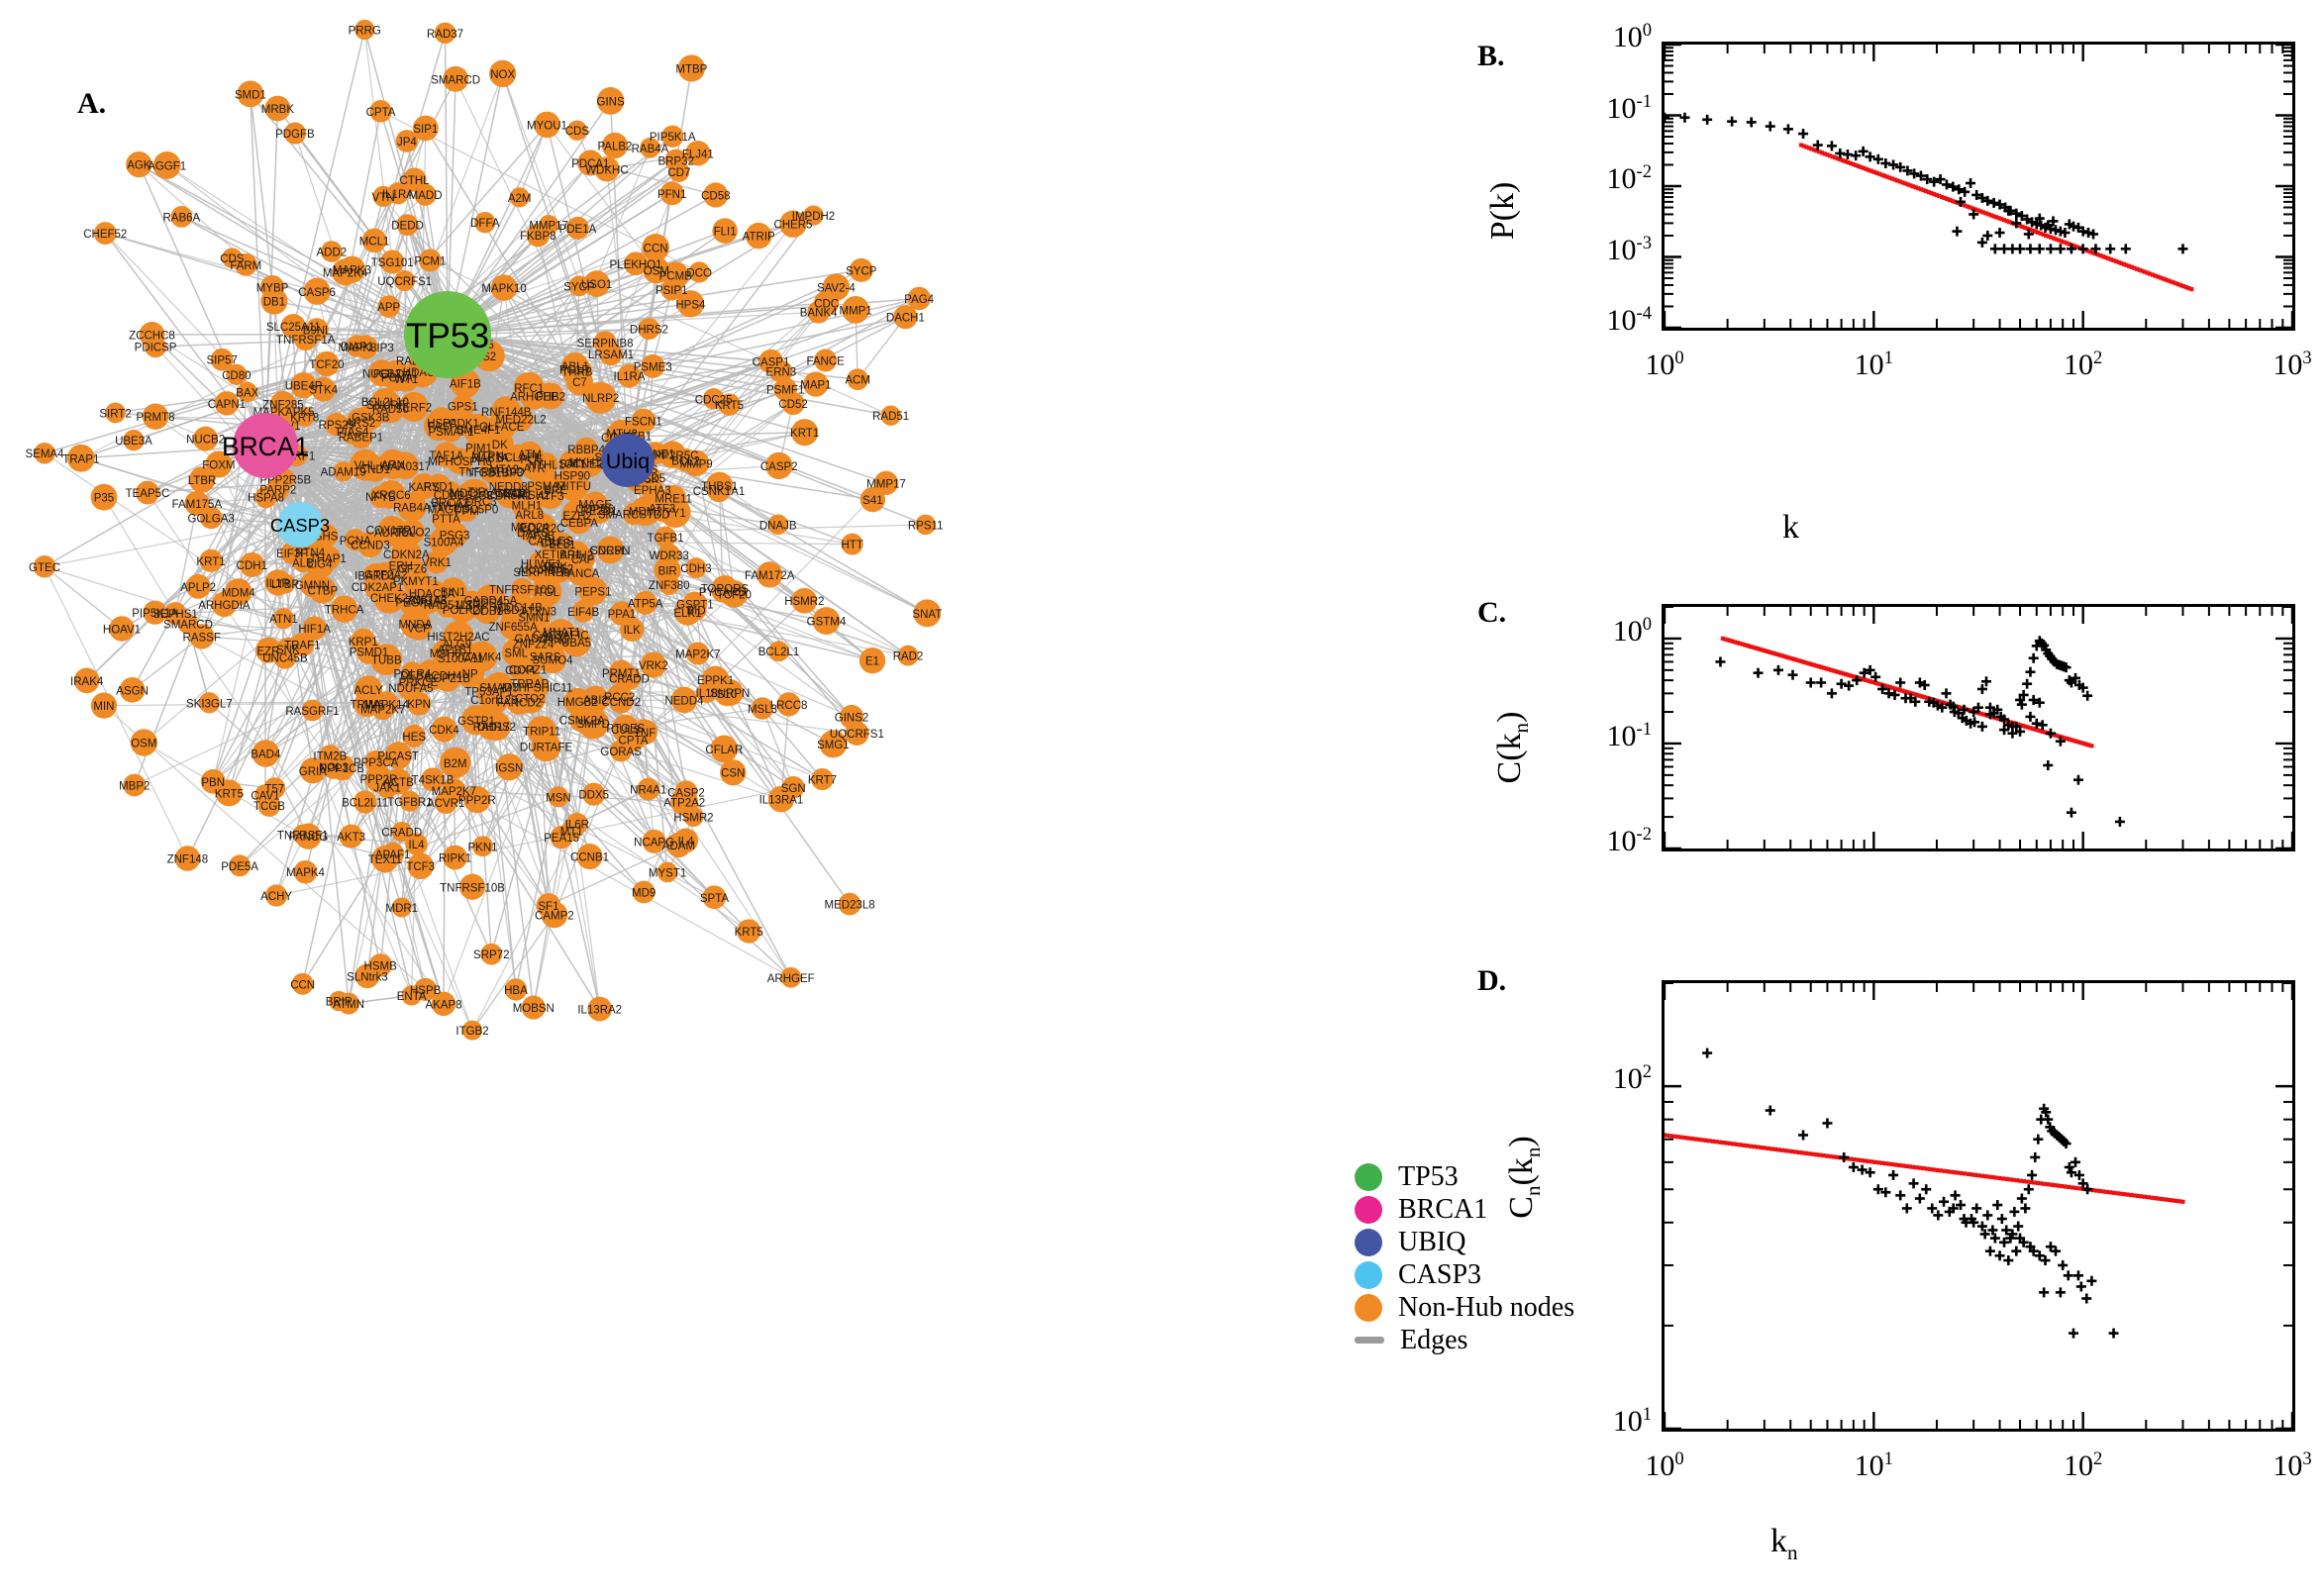  What do you see at coordinates (511, 495) in the screenshot?
I see `svg-text: MG1` at bounding box center [511, 495].